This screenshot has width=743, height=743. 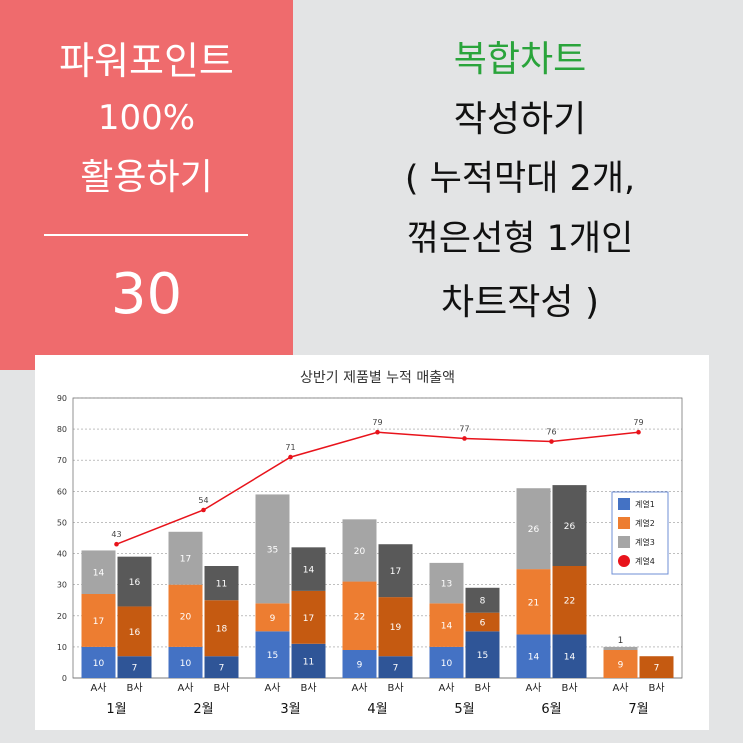 I want to click on y-tick-label: 50, so click(x=62, y=522).